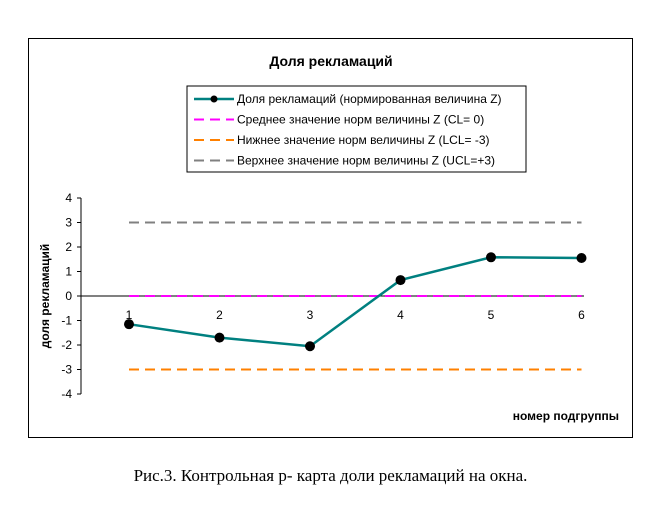 Image resolution: width=661 pixels, height=512 pixels. Describe the element at coordinates (491, 315) in the screenshot. I see `x-tick-label: 5` at that location.